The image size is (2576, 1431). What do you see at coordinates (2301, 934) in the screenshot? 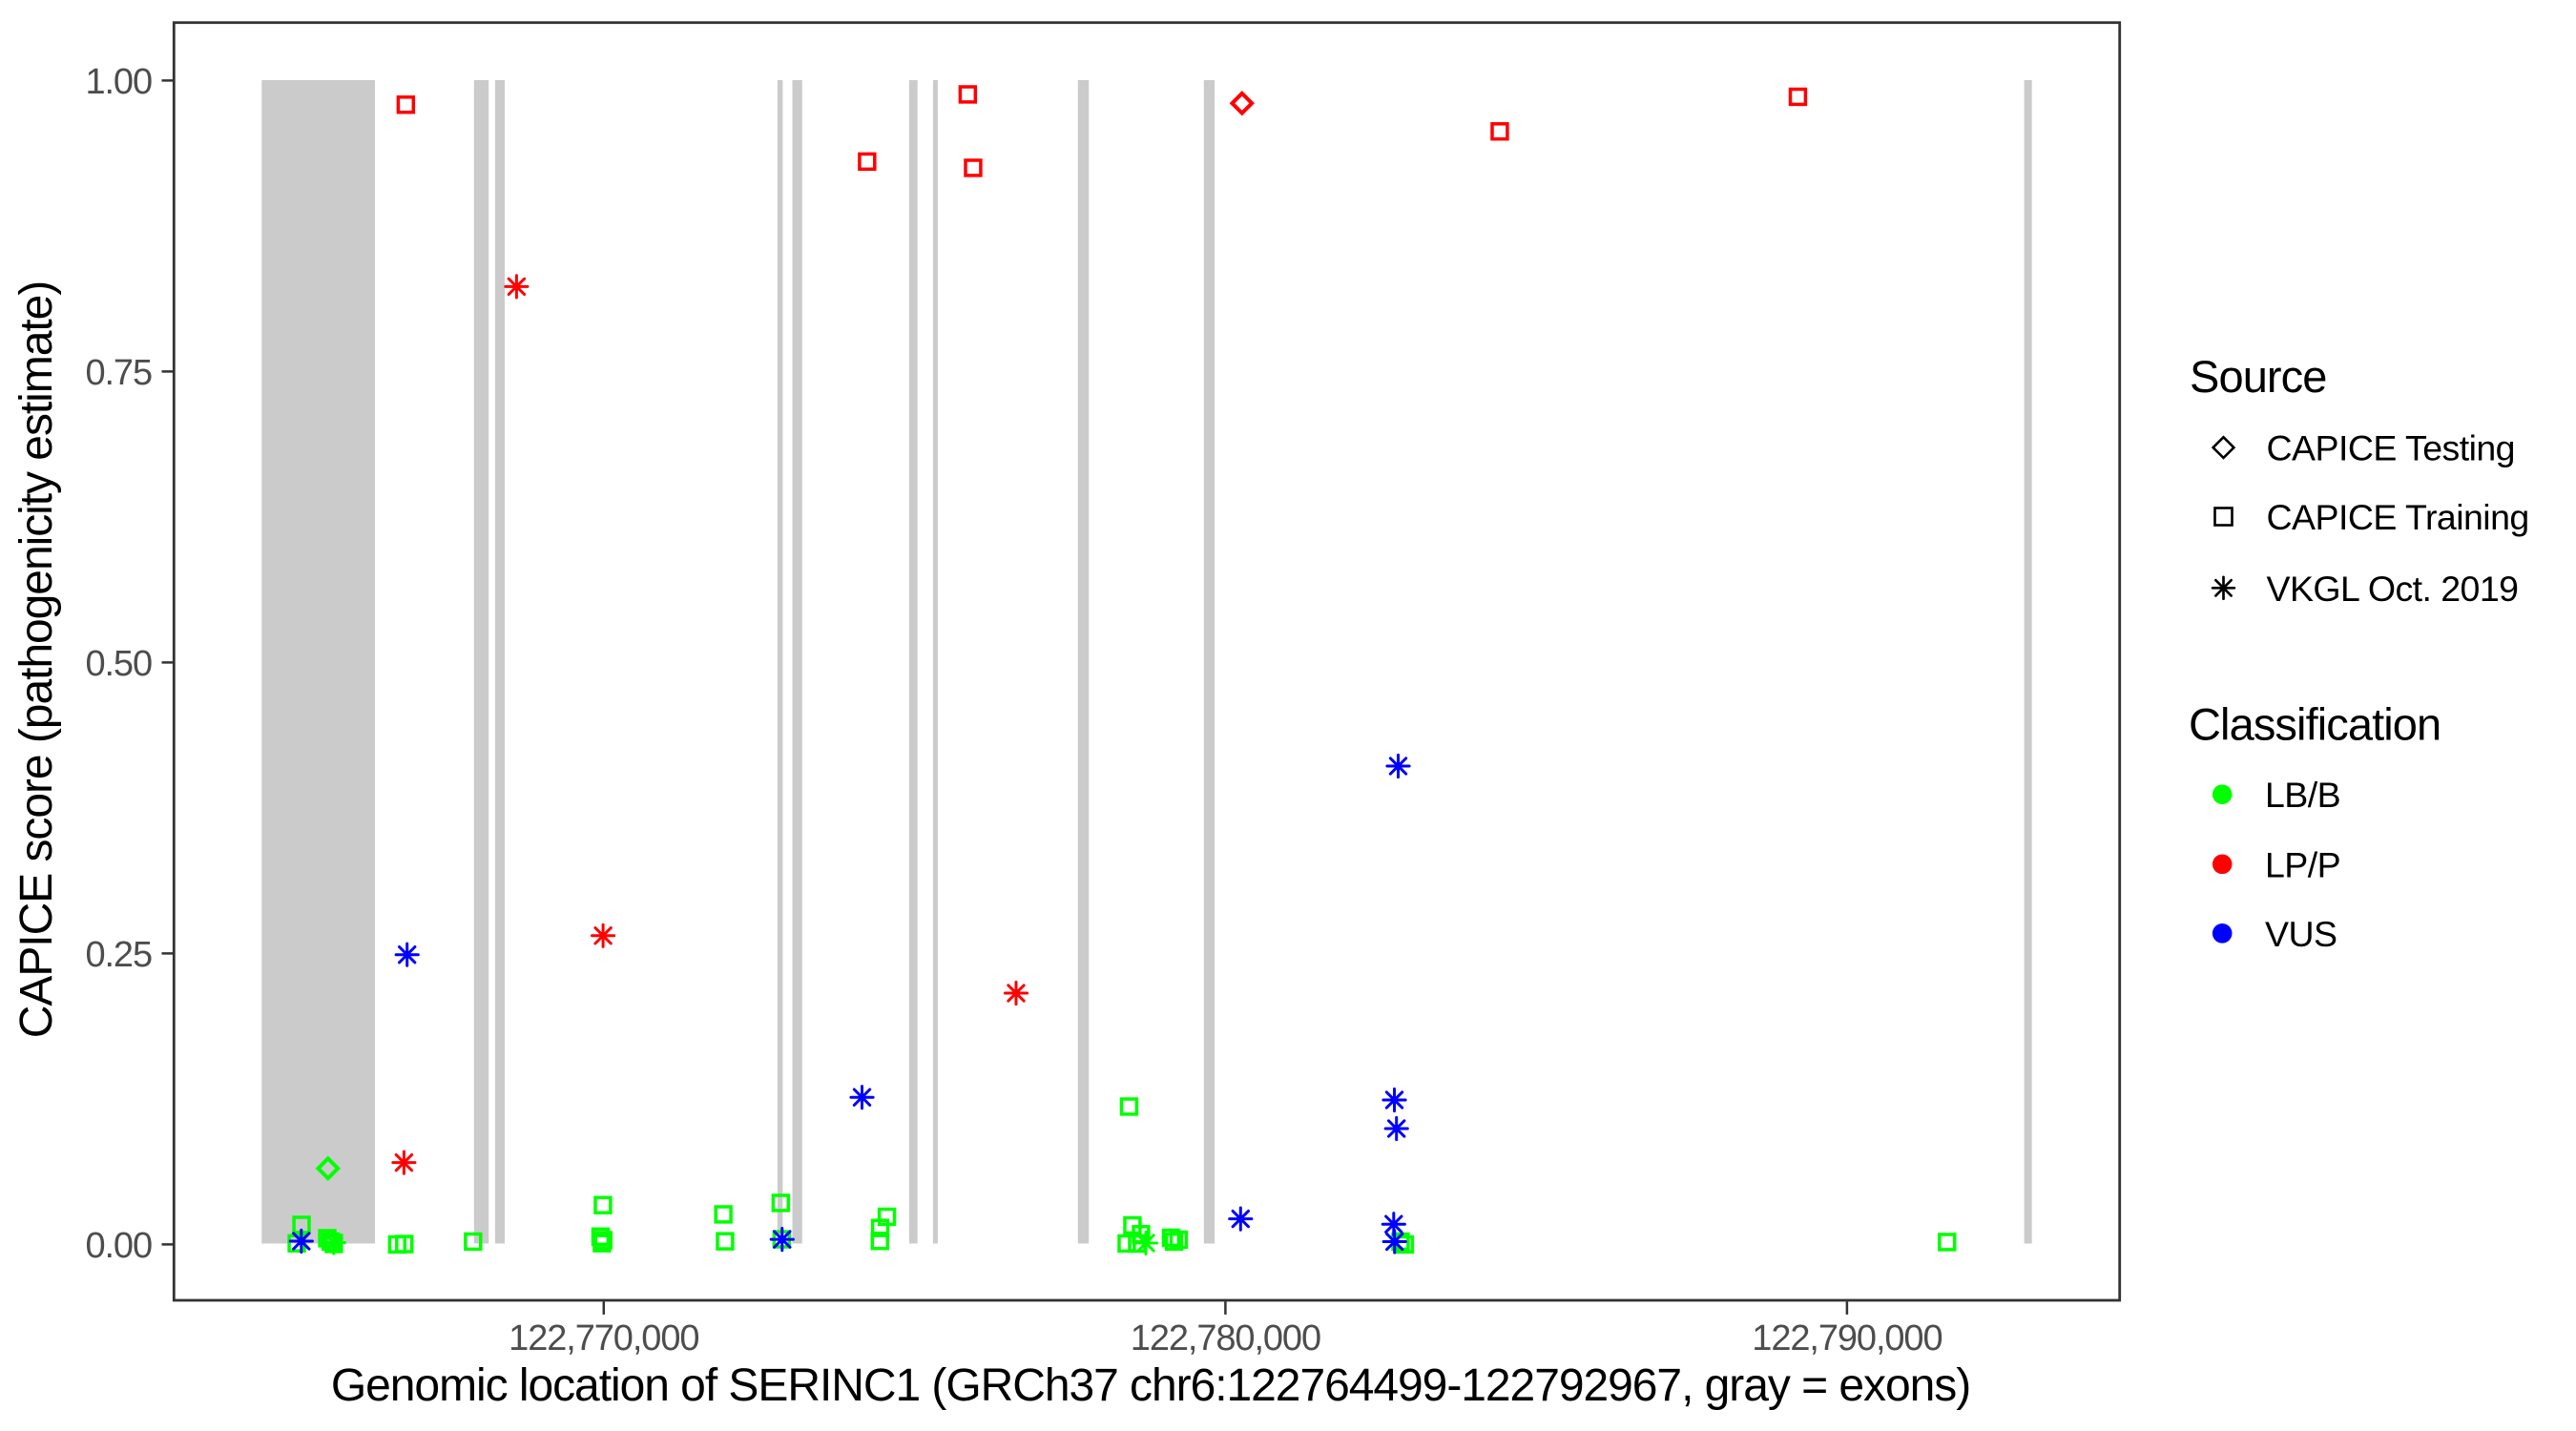
I see `svg-text: VUS` at bounding box center [2301, 934].